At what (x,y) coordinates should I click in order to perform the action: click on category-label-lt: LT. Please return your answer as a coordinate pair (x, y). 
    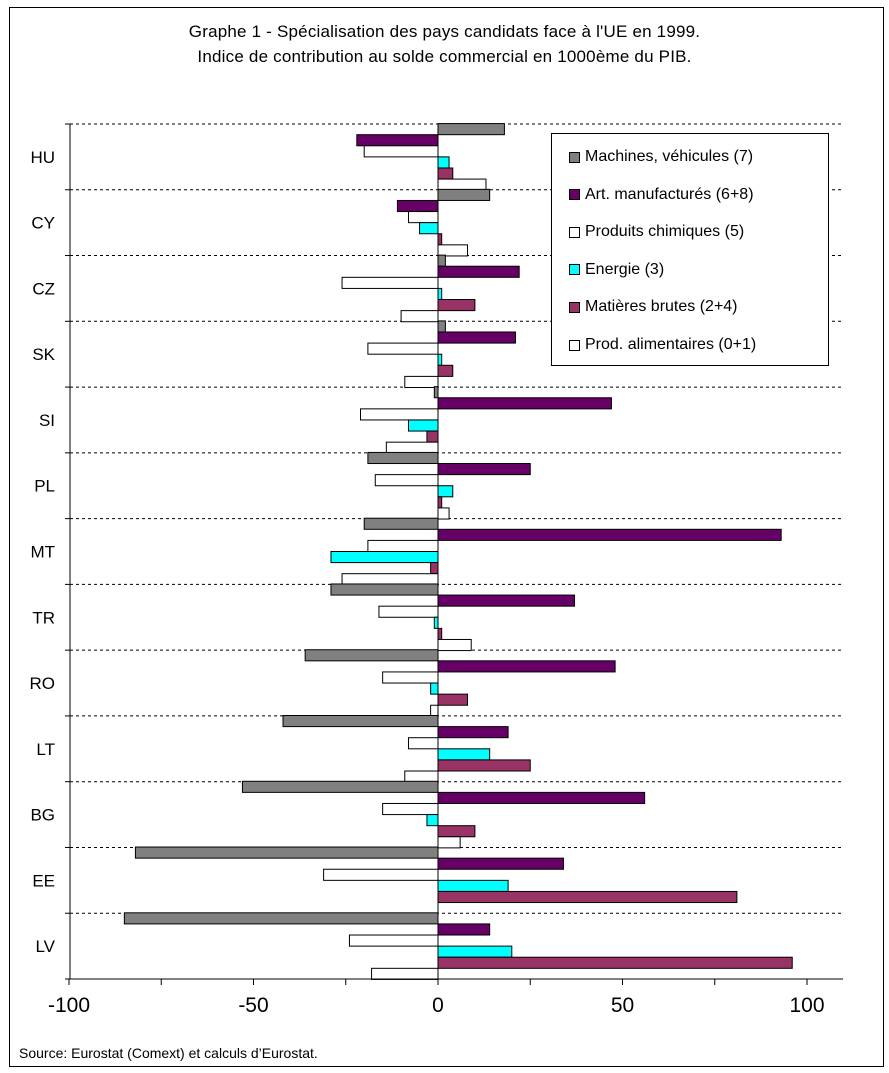
    Looking at the image, I should click on (45, 749).